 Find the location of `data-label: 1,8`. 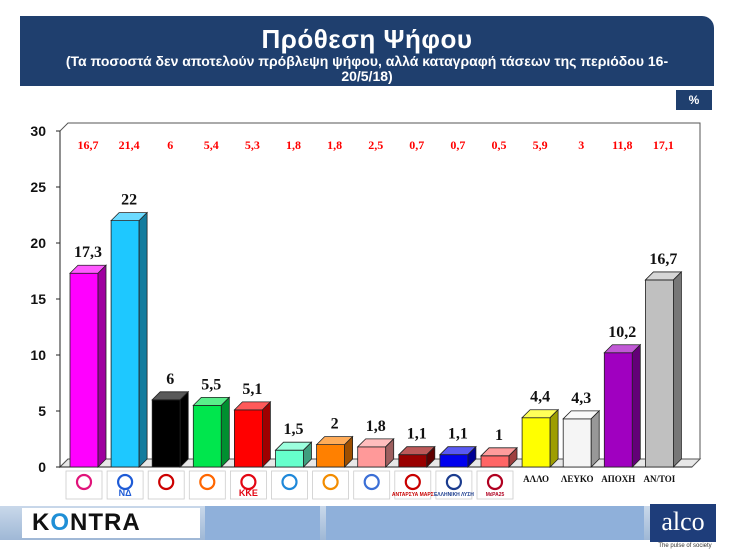

data-label: 1,8 is located at coordinates (376, 426).